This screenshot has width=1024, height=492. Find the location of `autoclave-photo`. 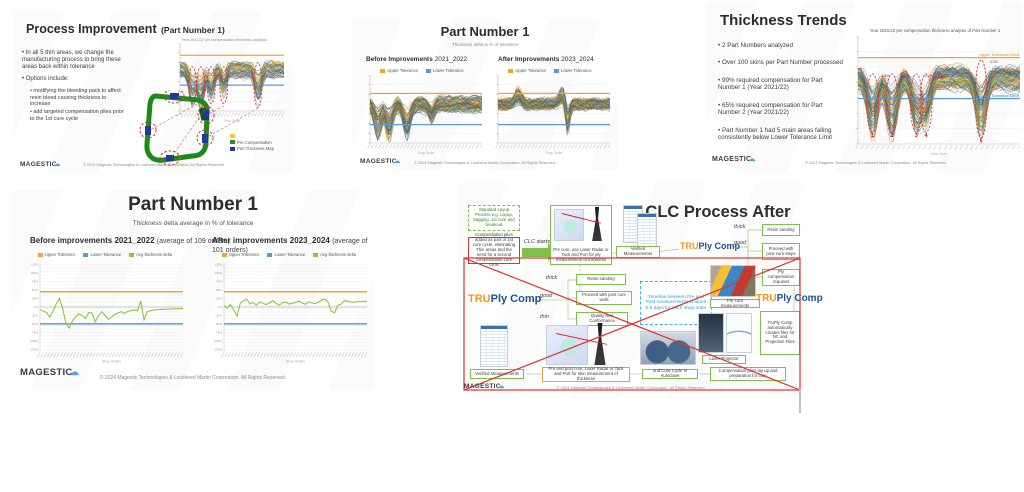

autoclave-photo is located at coordinates (668, 348).